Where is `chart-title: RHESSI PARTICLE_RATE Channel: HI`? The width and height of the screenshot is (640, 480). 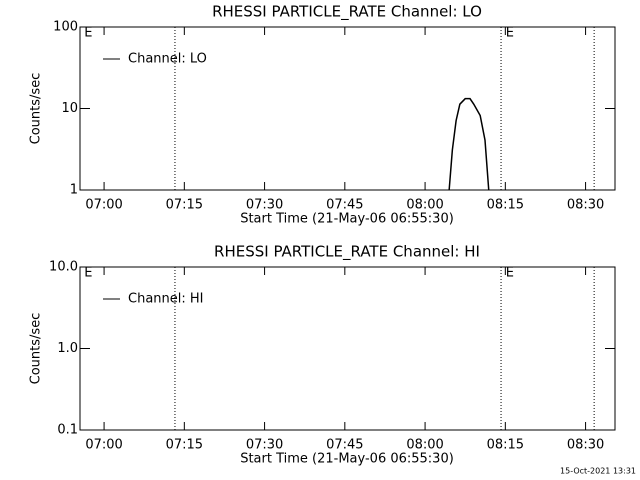 chart-title: RHESSI PARTICLE_RATE Channel: HI is located at coordinates (347, 252).